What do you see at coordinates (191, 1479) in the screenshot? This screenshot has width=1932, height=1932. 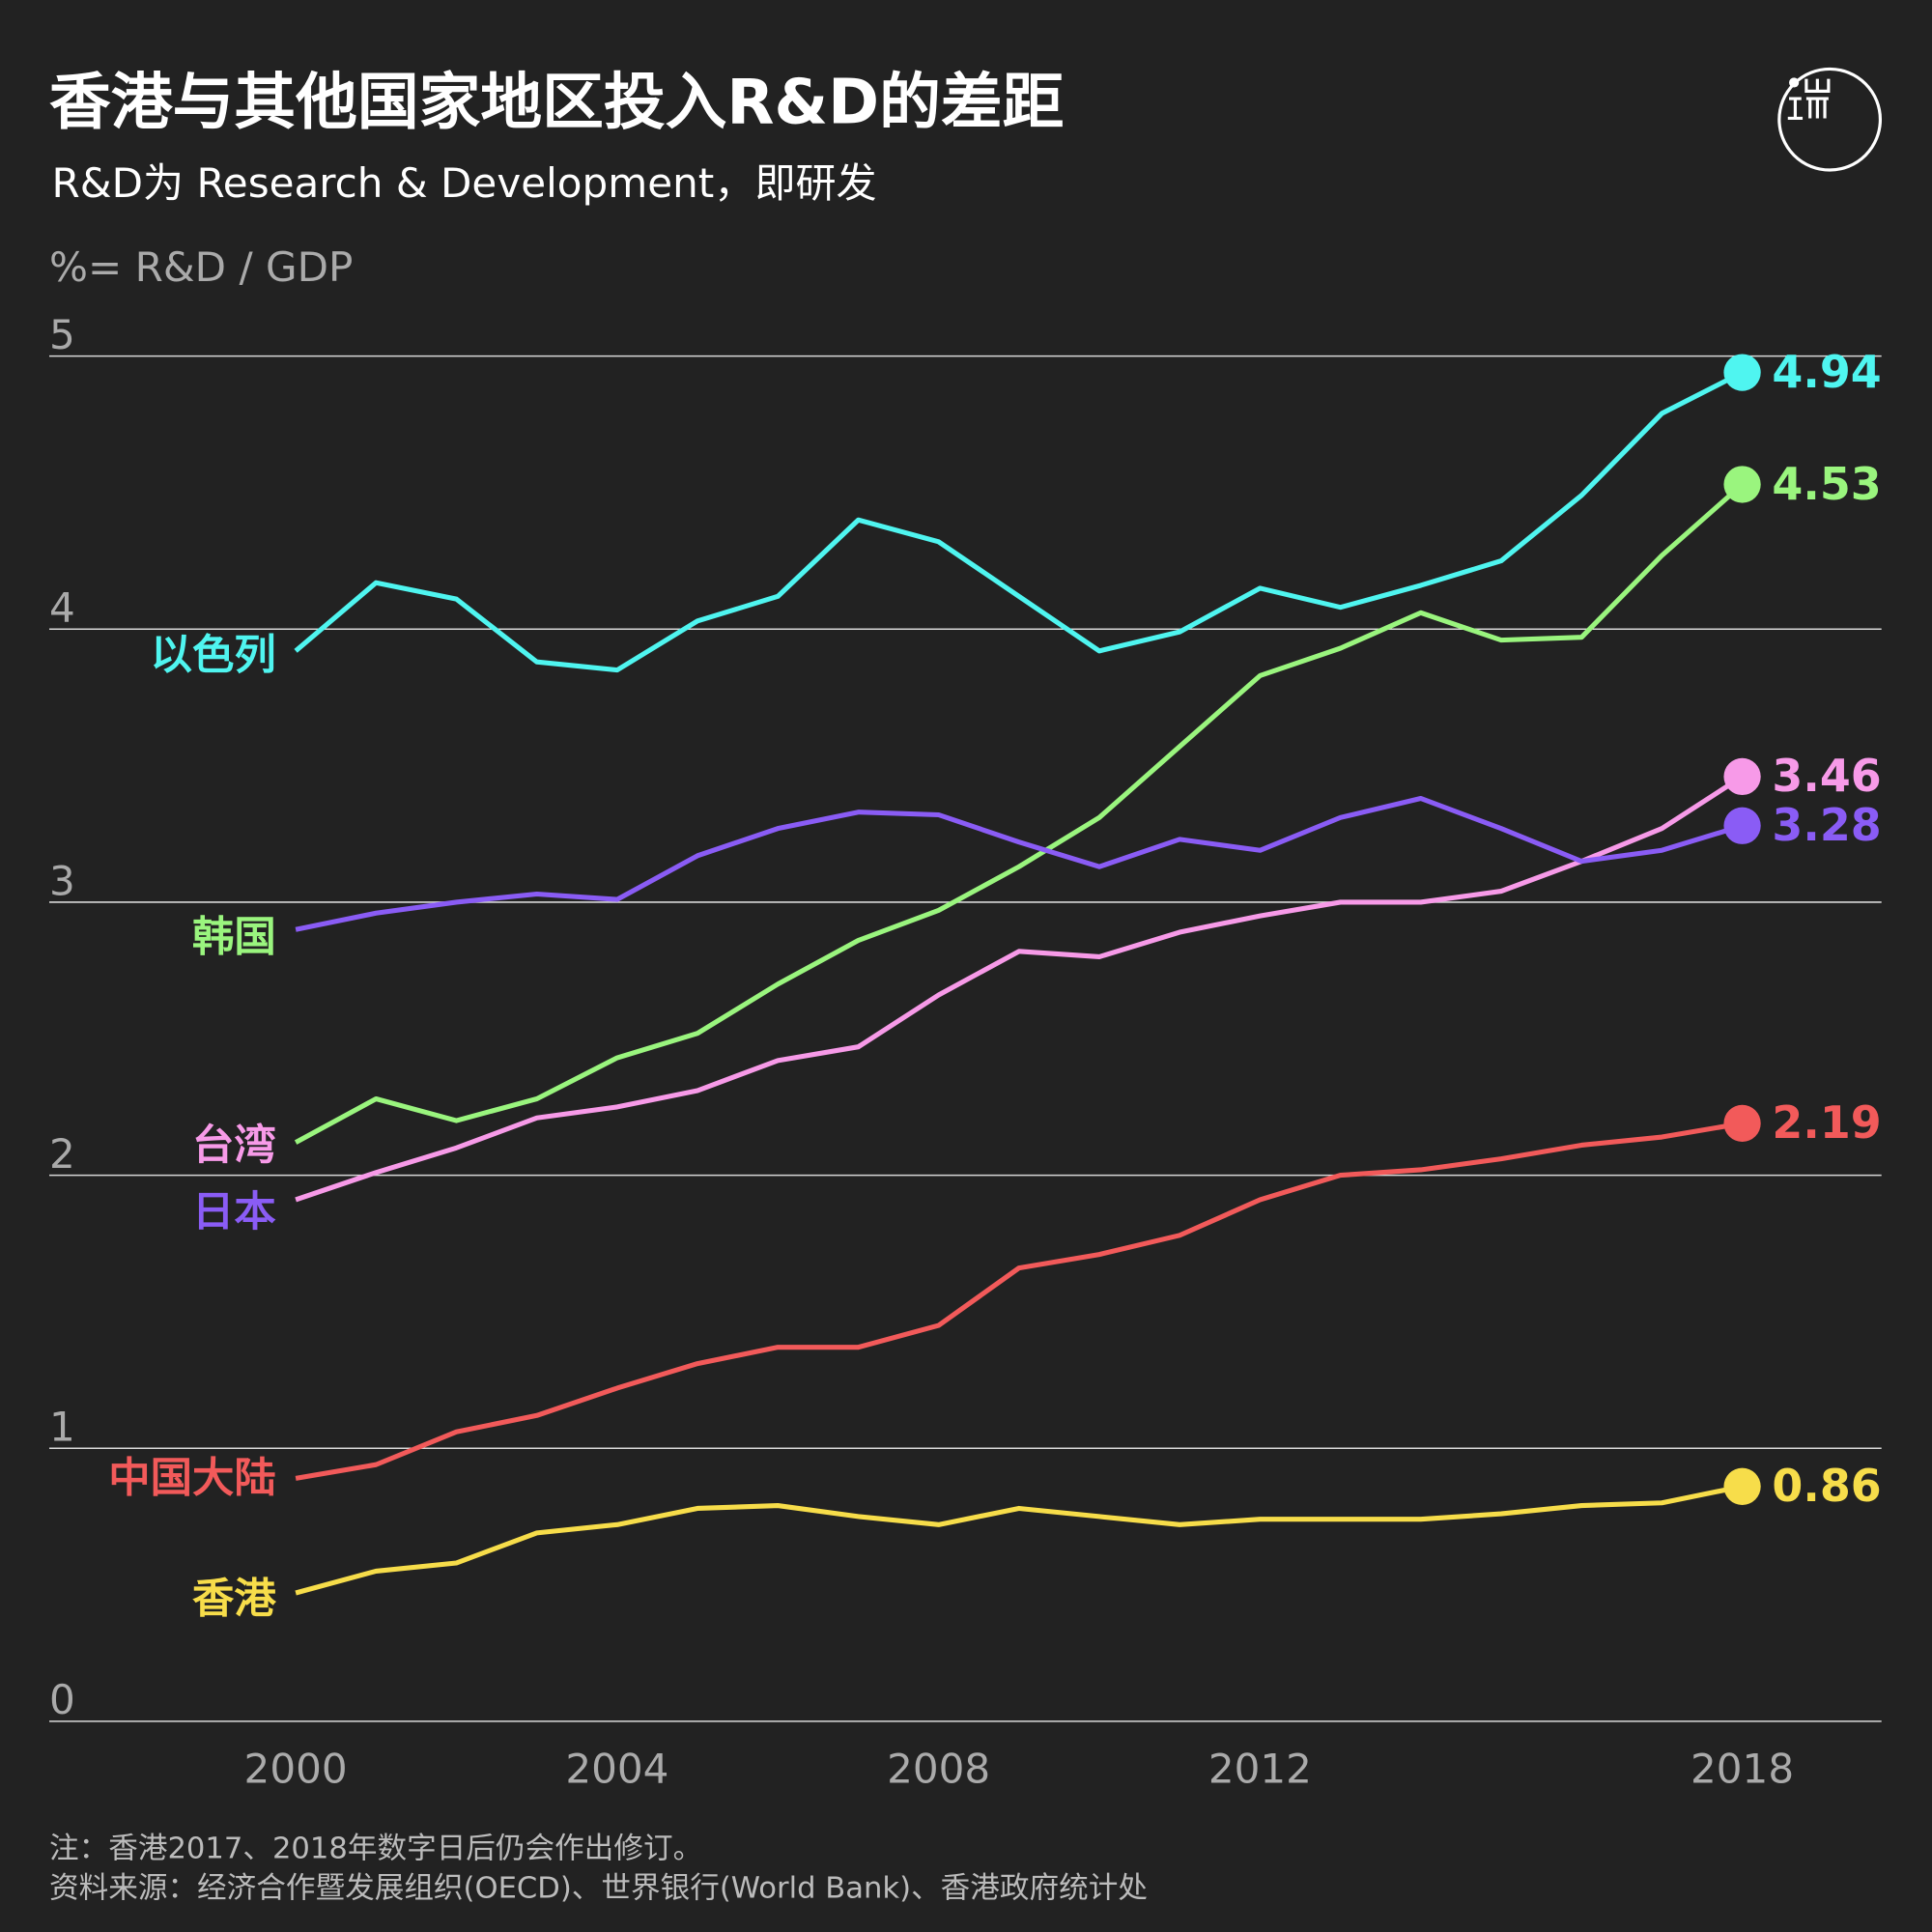 I see `series-name-label: 中国大陆` at bounding box center [191, 1479].